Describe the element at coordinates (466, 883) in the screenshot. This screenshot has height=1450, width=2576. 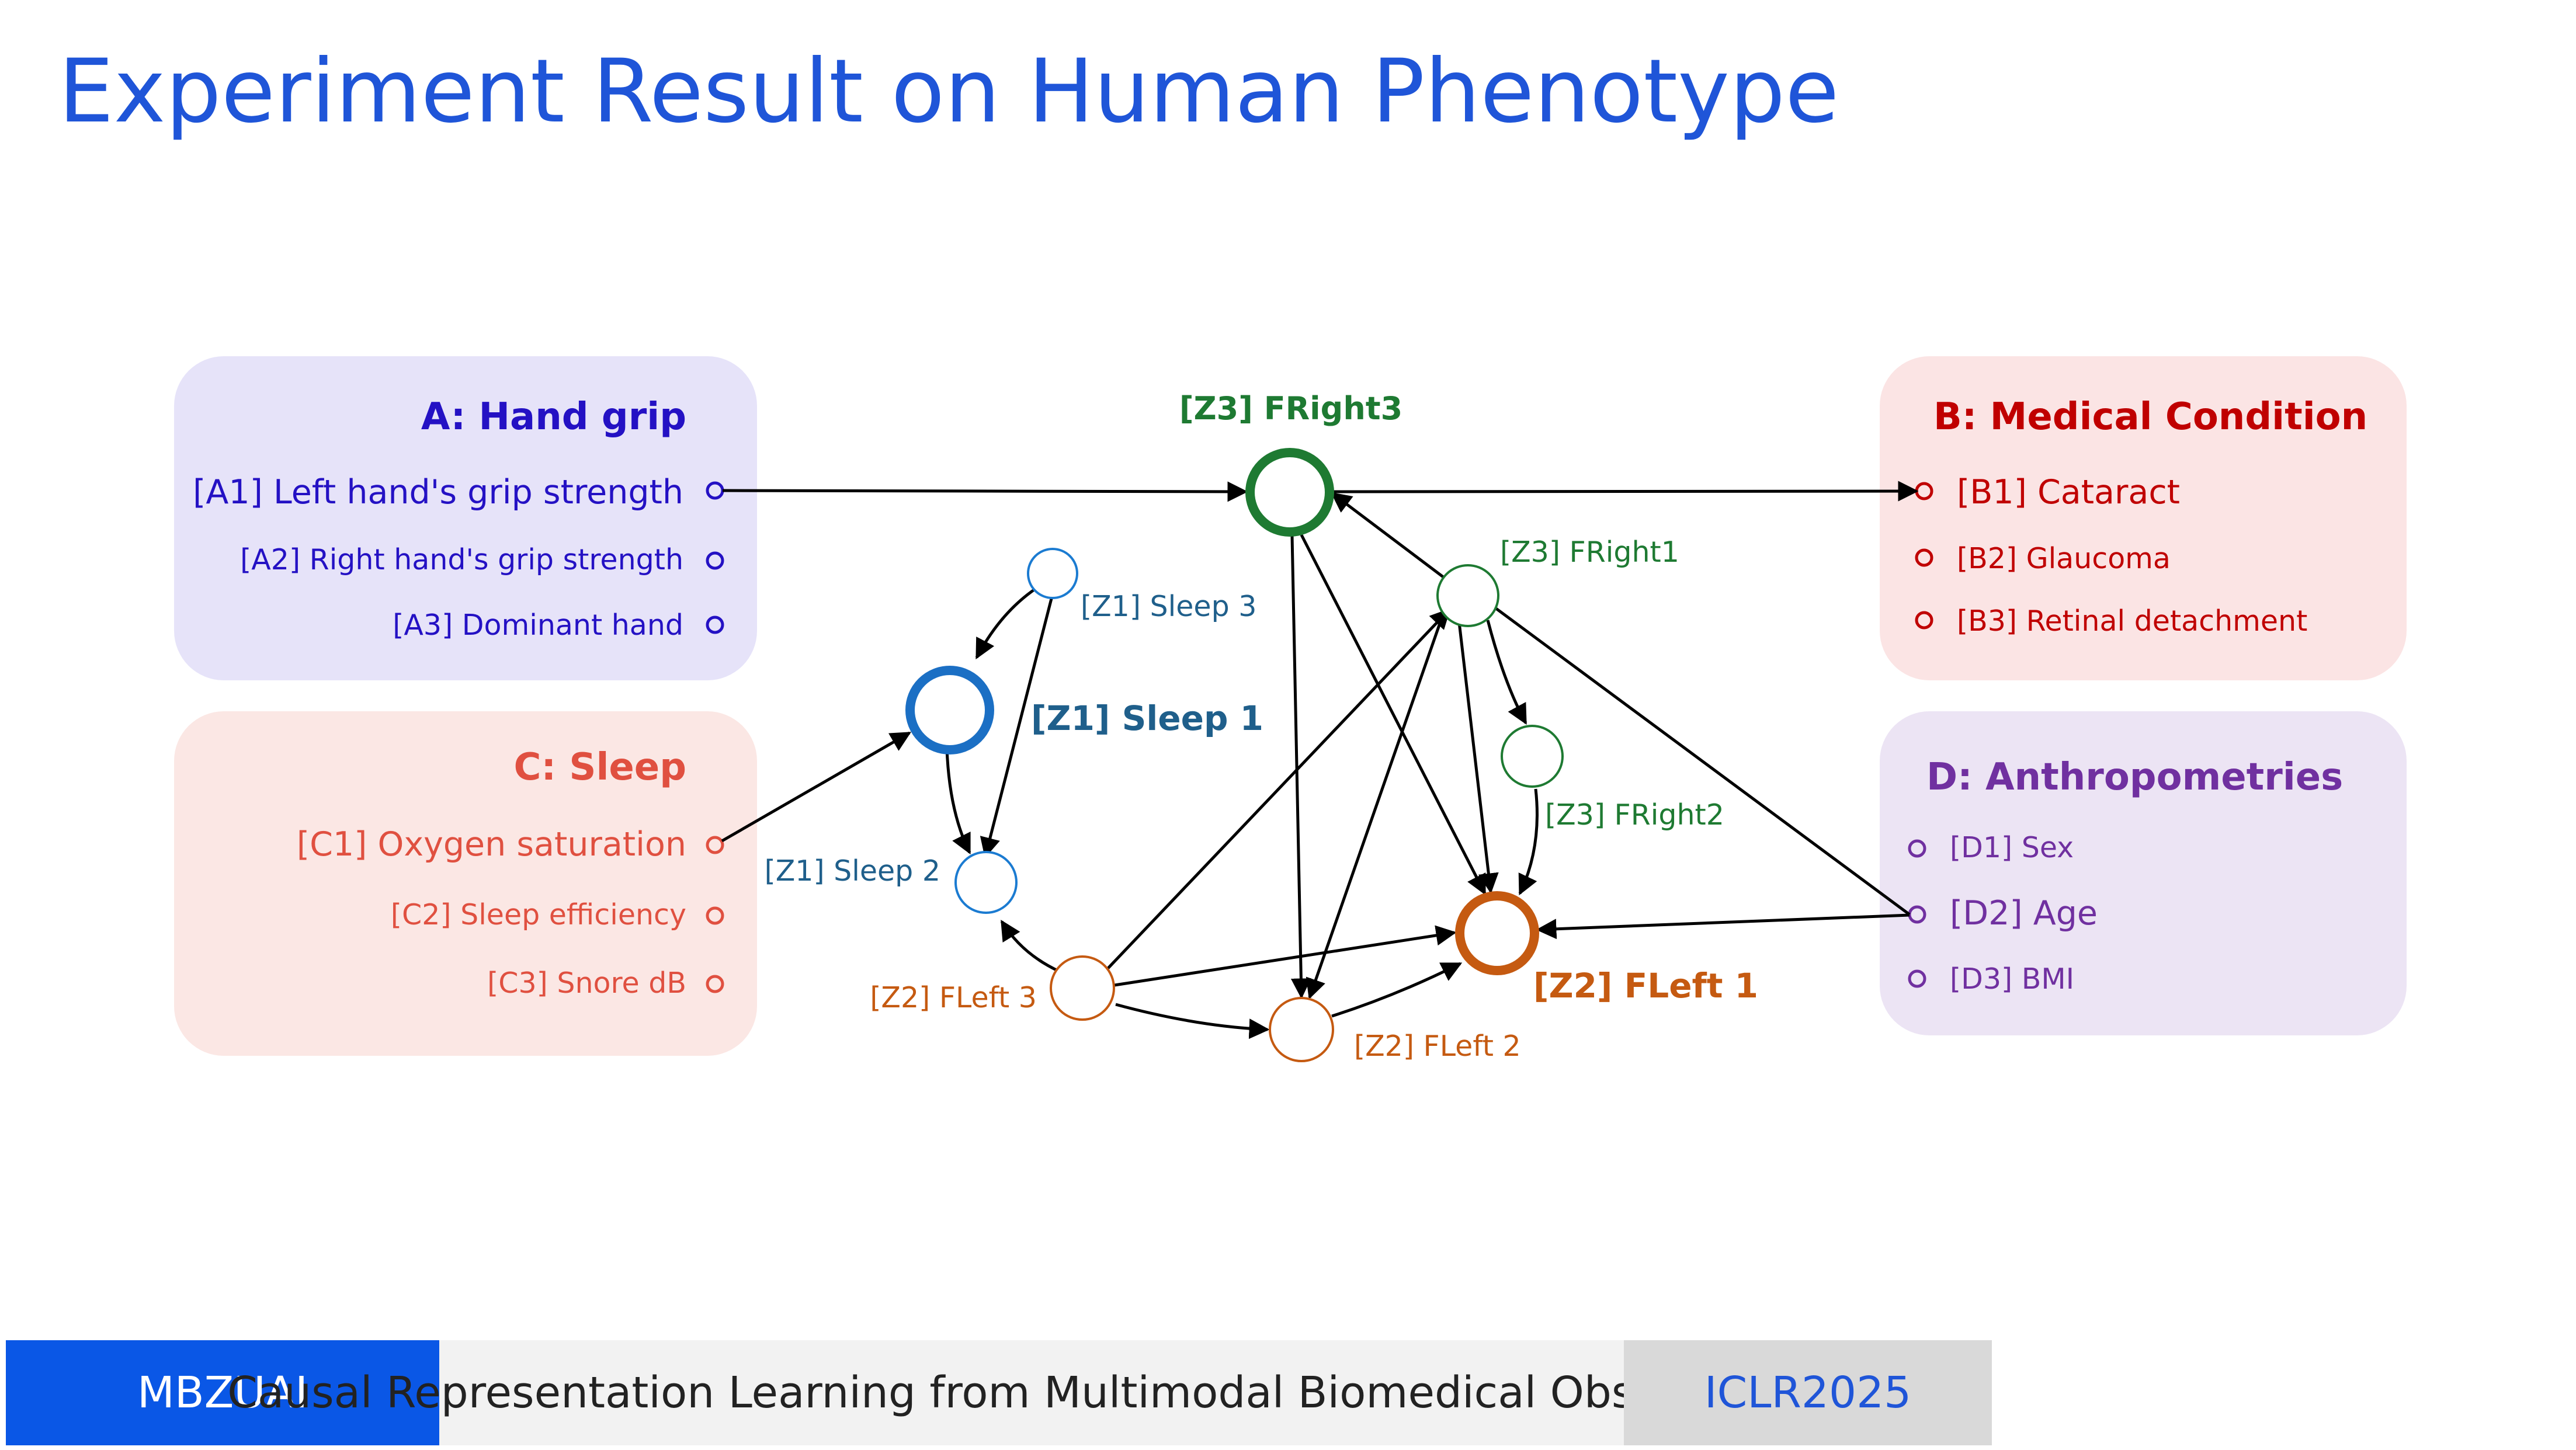
I see `group-box-sleep` at that location.